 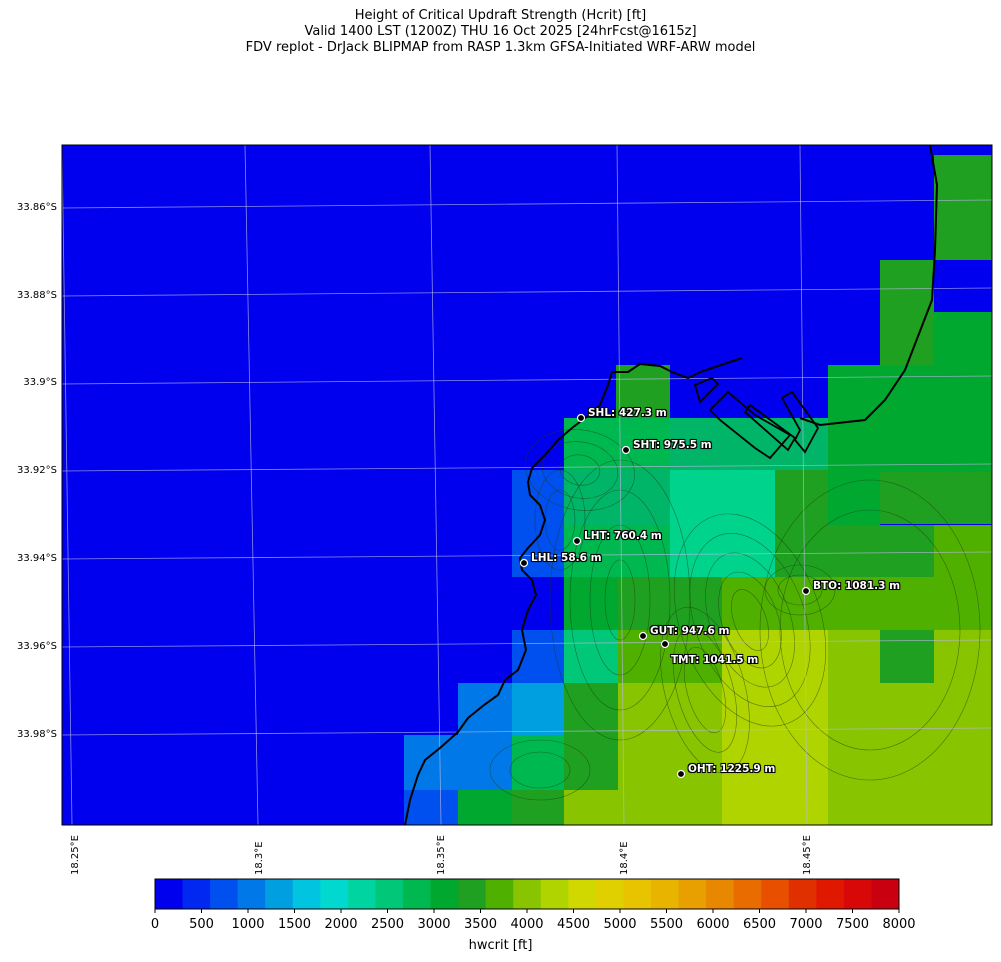 What do you see at coordinates (40, 382) in the screenshot?
I see `lat-label-33-9: 33.9°S` at bounding box center [40, 382].